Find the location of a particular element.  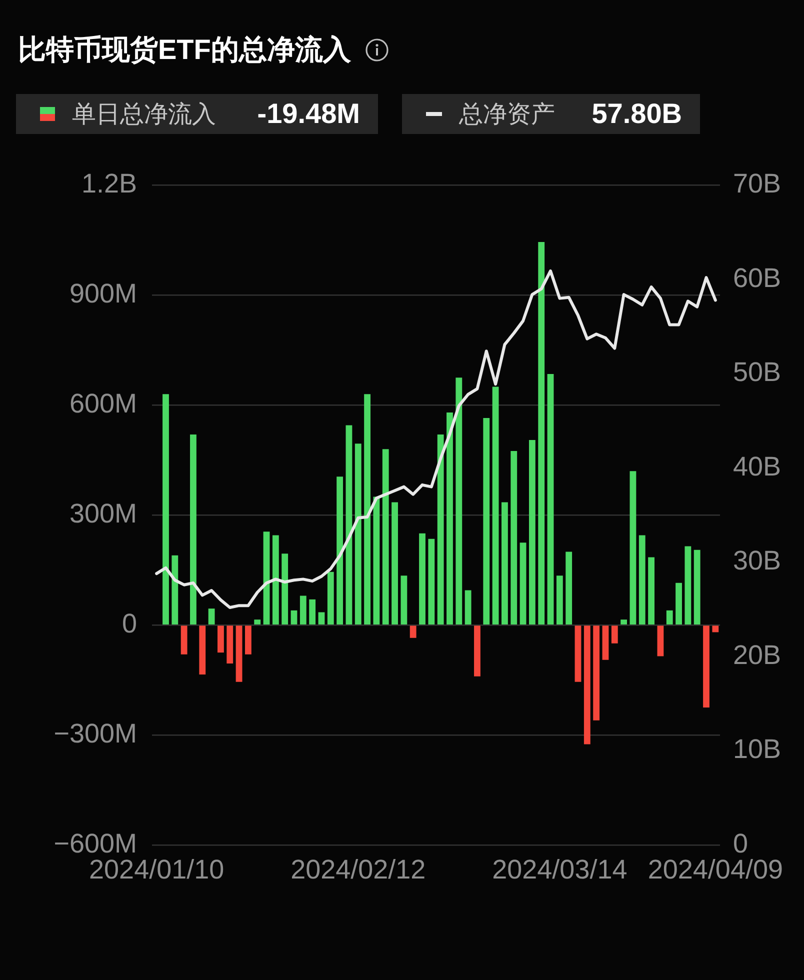

x-tick-label: 2024/03/14 is located at coordinates (560, 869).